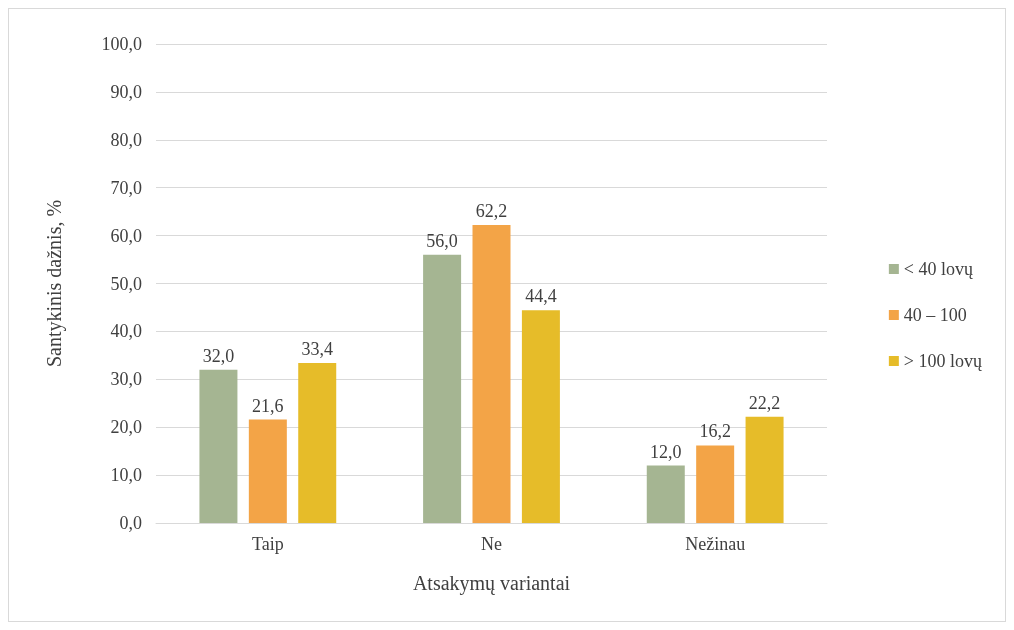  What do you see at coordinates (943, 361) in the screenshot?
I see `legend-label: > 100 lovų` at bounding box center [943, 361].